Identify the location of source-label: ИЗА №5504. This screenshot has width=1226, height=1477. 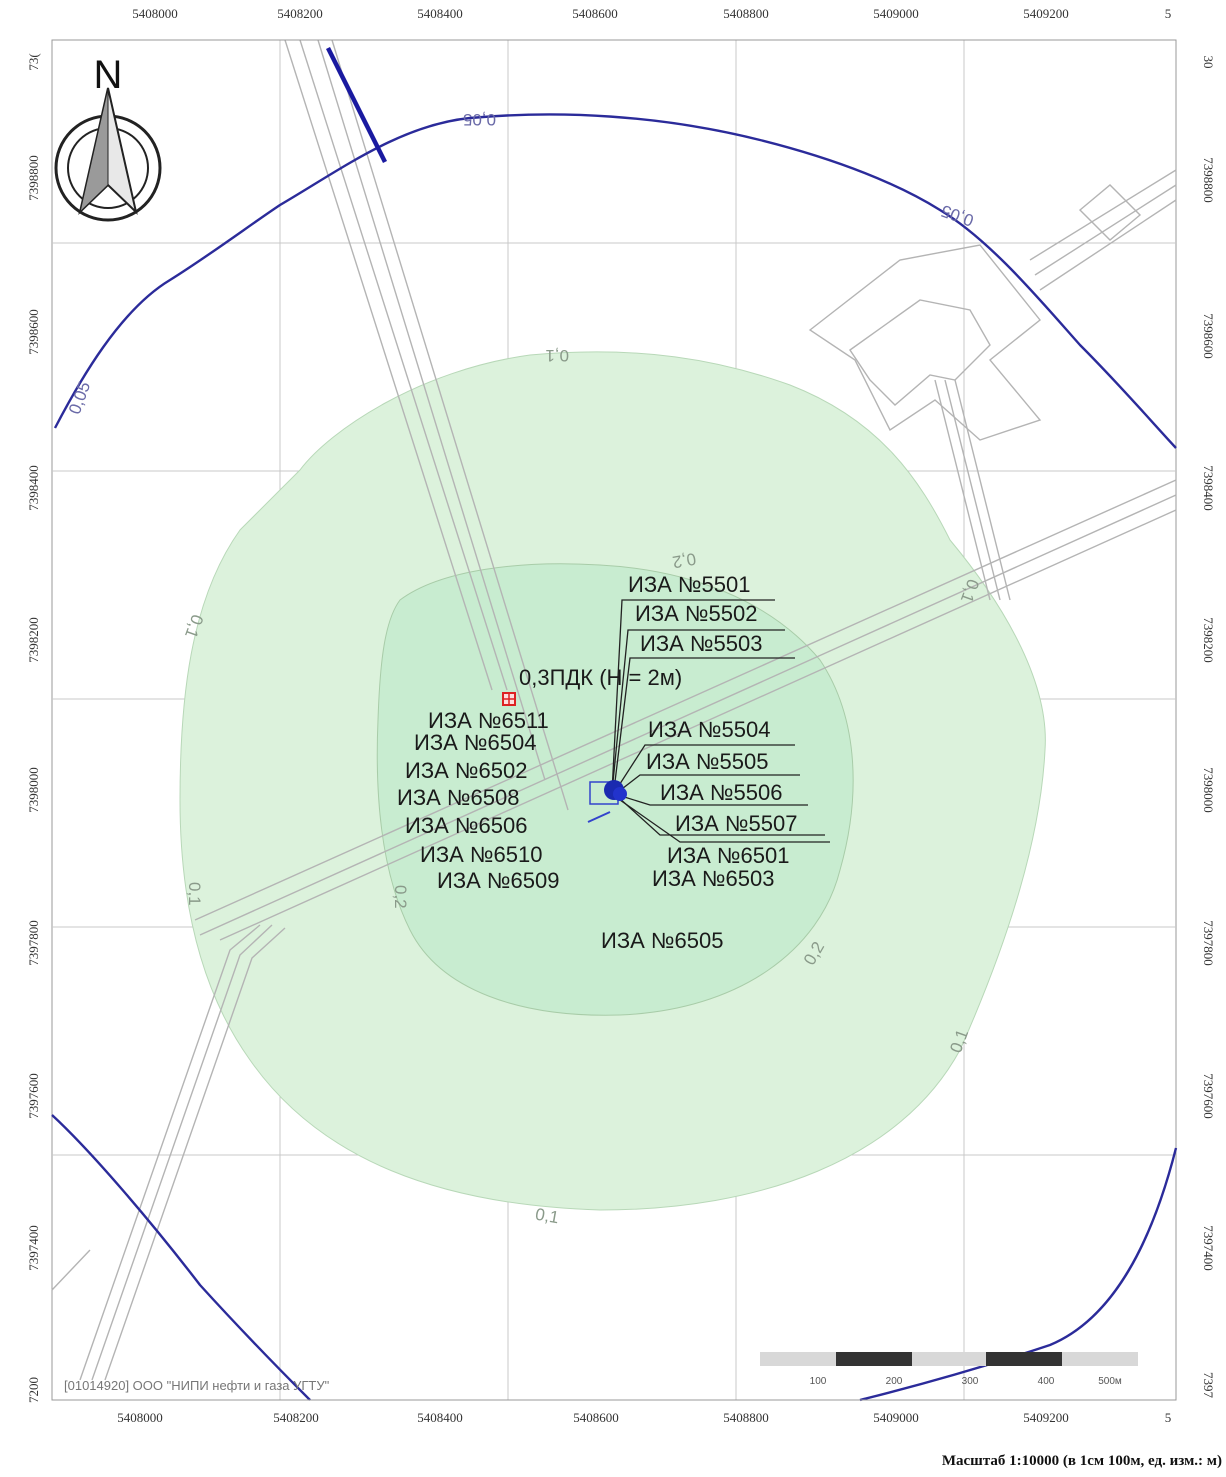
(709, 729).